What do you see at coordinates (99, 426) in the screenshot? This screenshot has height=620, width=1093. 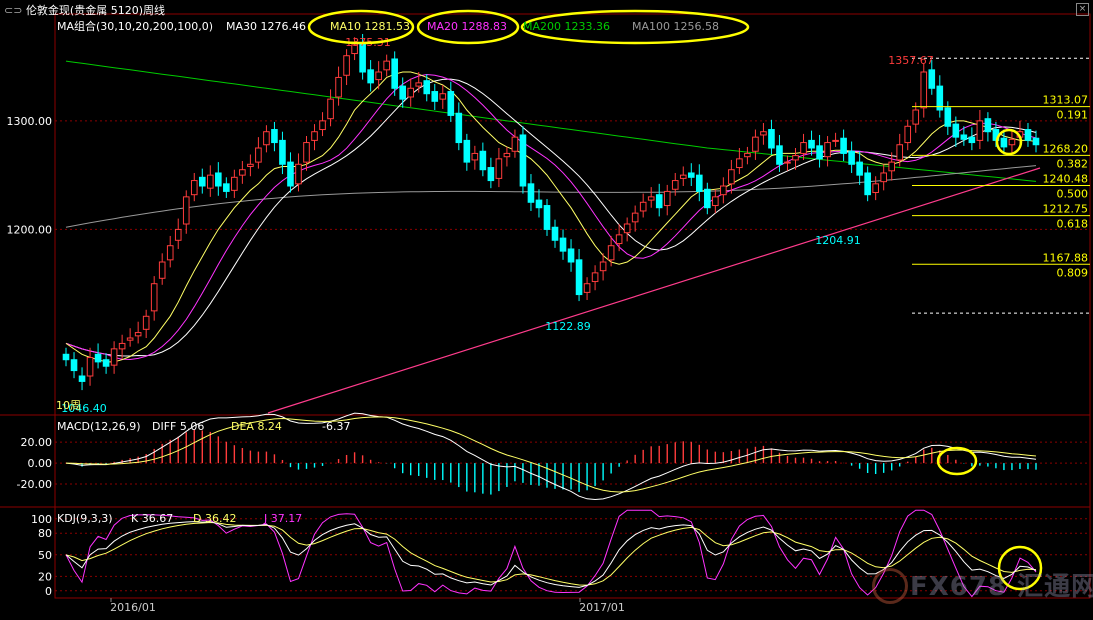 I see `macd-label: MACD(12,26,9)` at bounding box center [99, 426].